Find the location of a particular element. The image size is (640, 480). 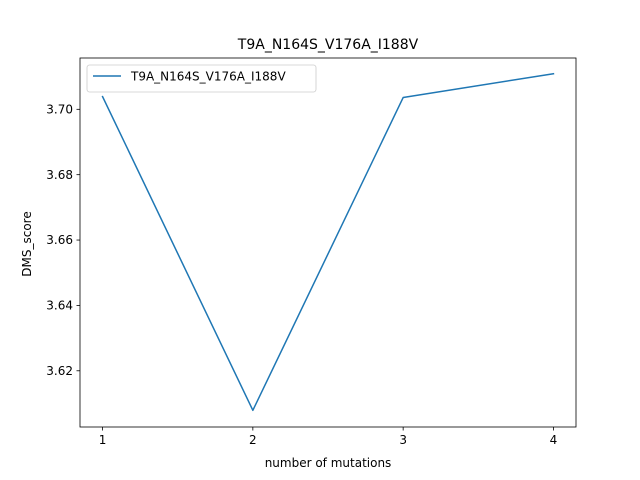

legend: T9A_N164S_V176A_I188V is located at coordinates (201, 78).